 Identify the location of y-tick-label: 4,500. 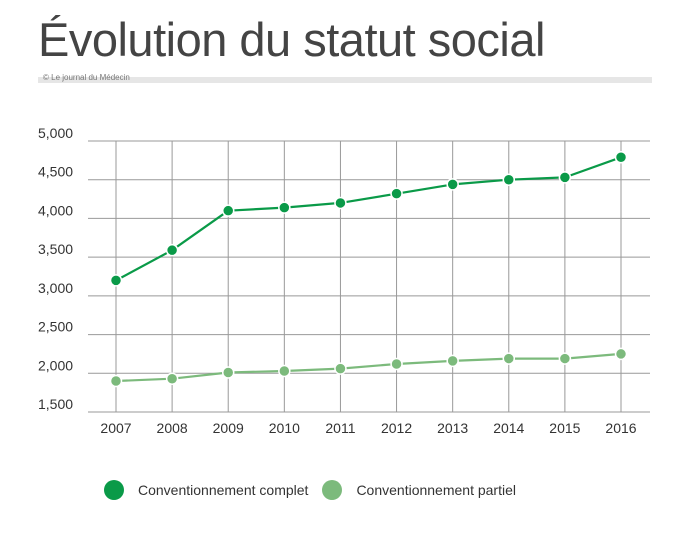
(55, 172).